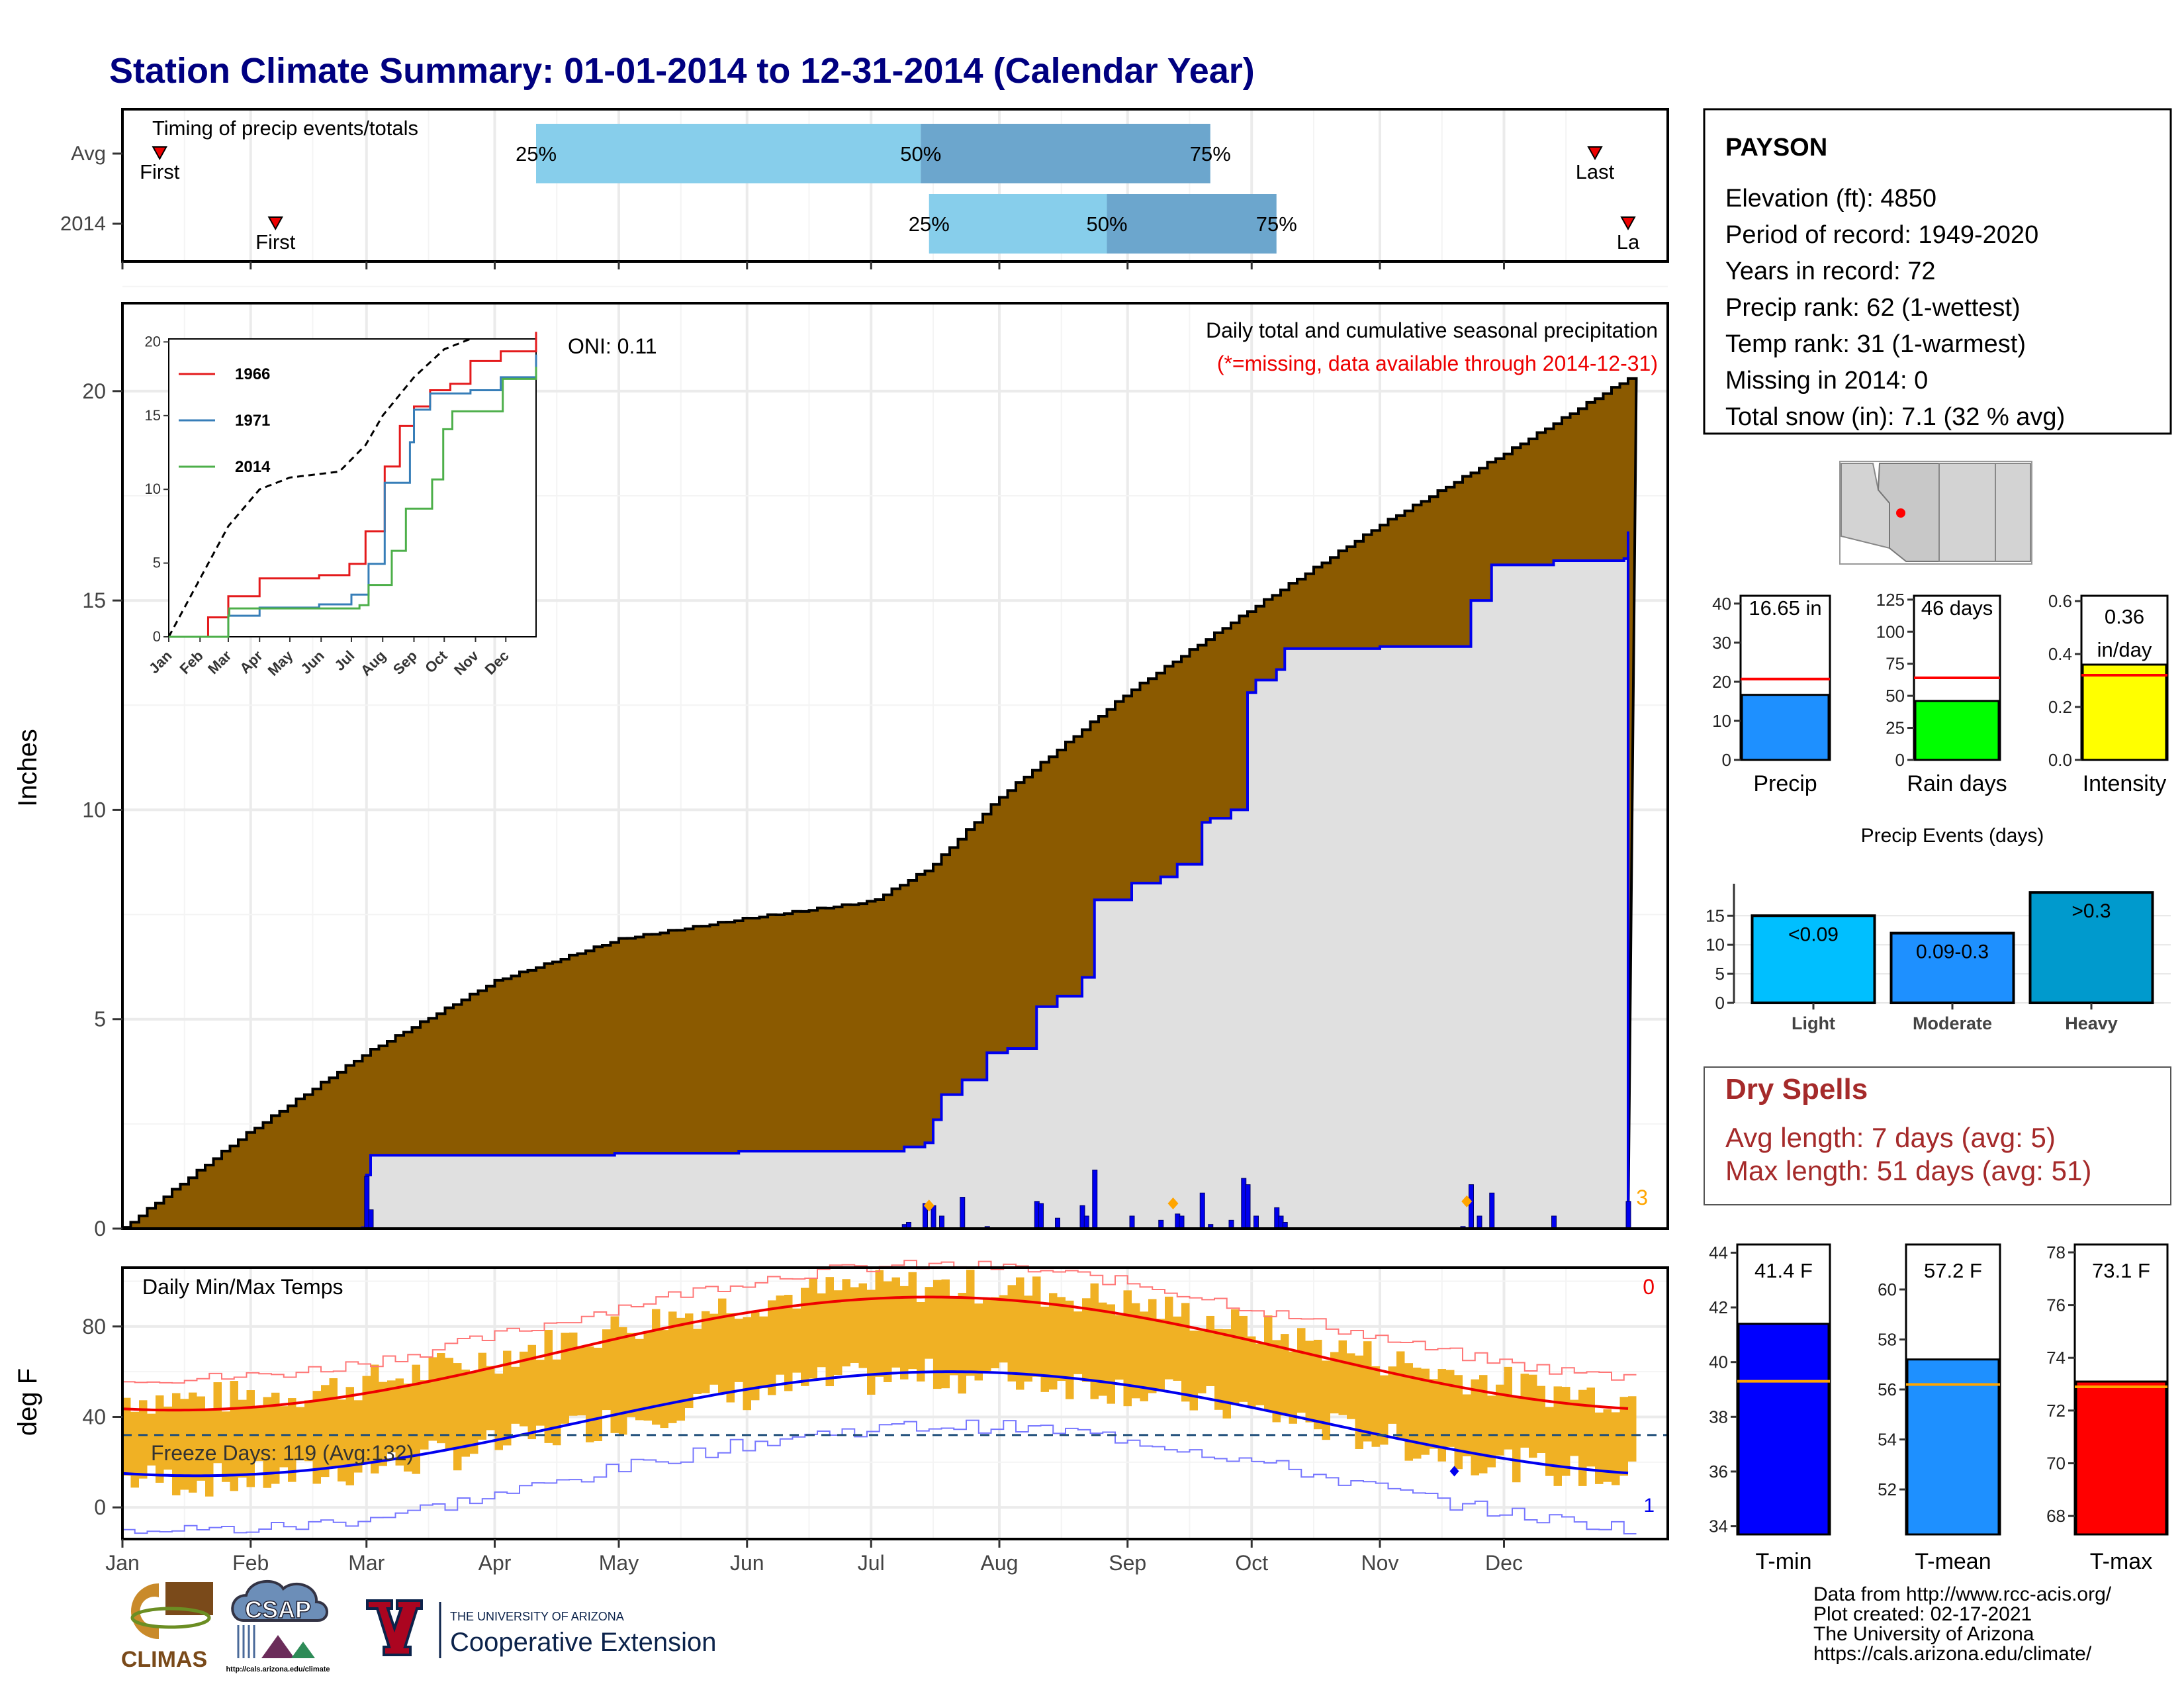  I want to click on events-category-label: Moderate, so click(1952, 1023).